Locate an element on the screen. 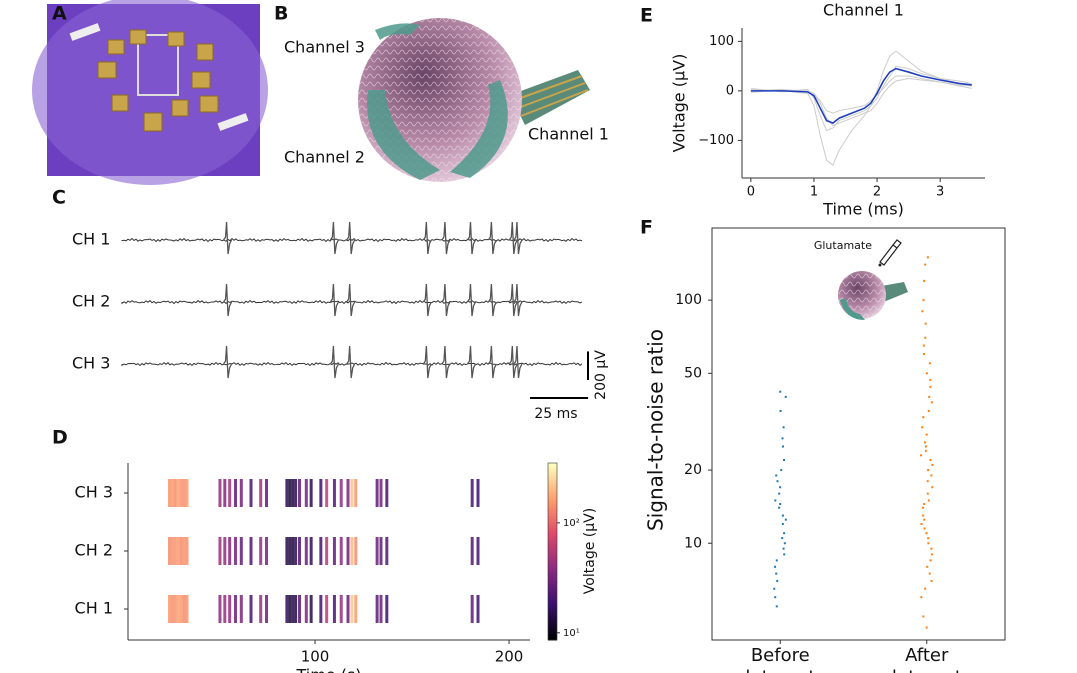  panel-label: C is located at coordinates (59, 198).